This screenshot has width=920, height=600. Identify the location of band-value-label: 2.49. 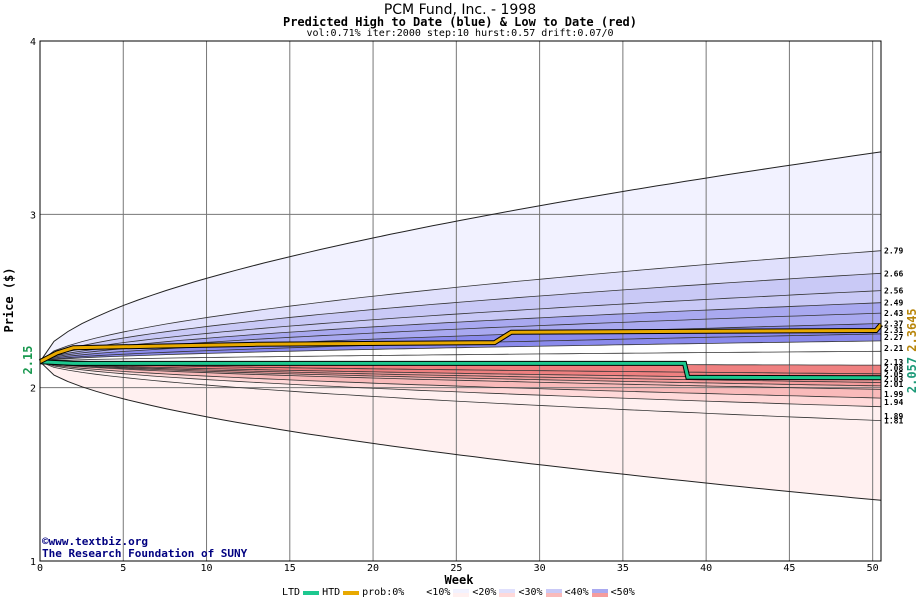
(893, 303).